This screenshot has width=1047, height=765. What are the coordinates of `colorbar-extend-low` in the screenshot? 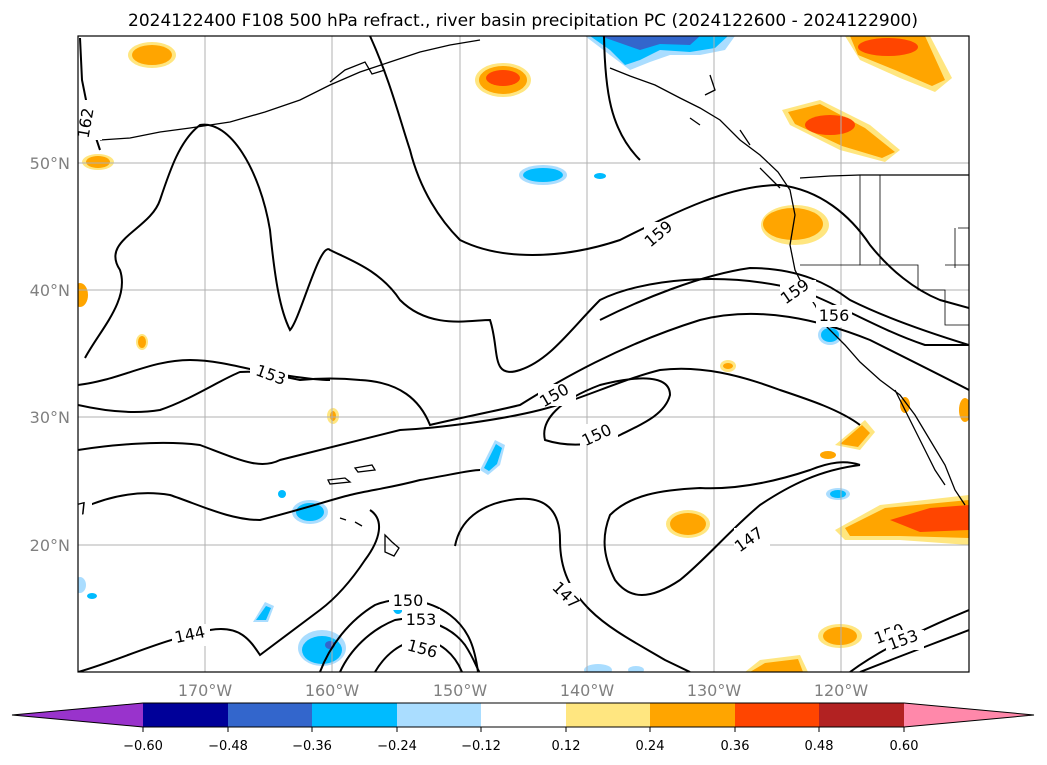 It's located at (77, 715).